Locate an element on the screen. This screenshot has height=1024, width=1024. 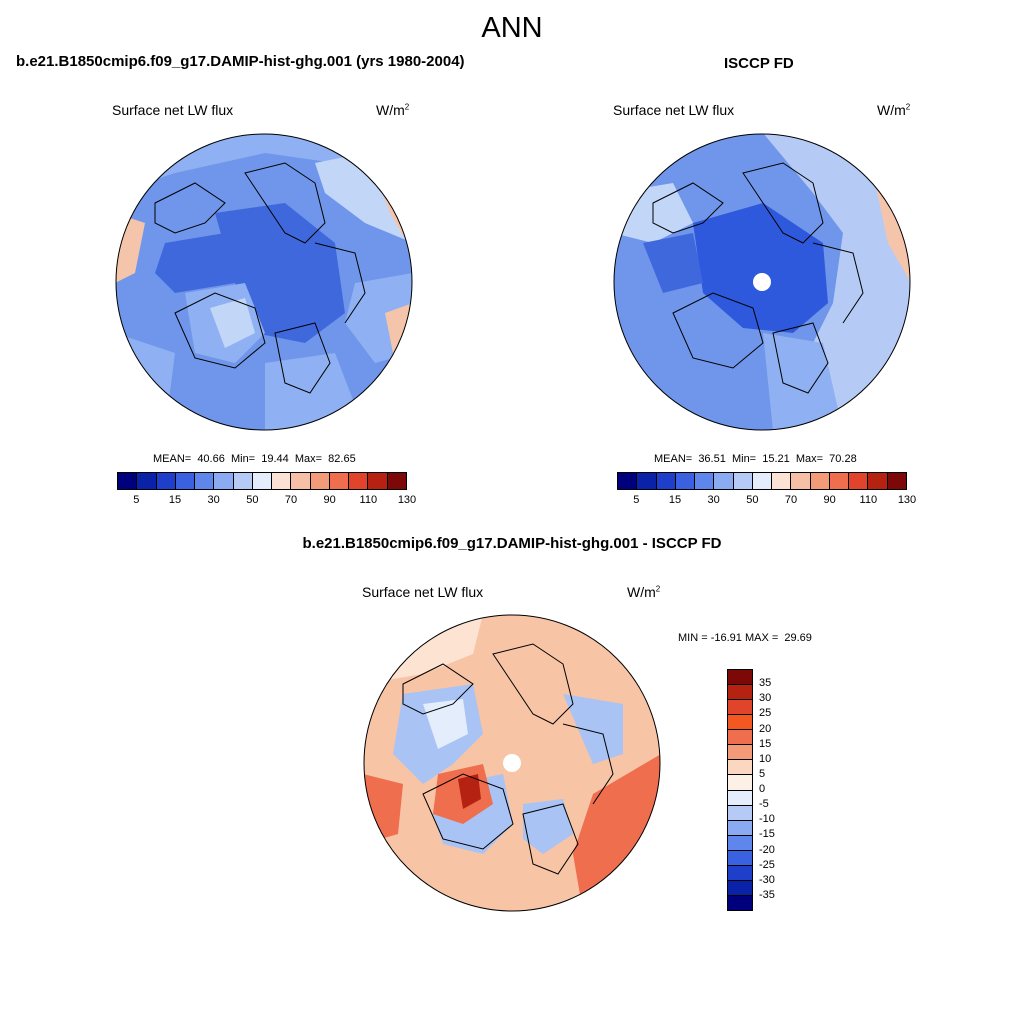
panel2-variable: Surface net LW flux is located at coordinates (674, 110).